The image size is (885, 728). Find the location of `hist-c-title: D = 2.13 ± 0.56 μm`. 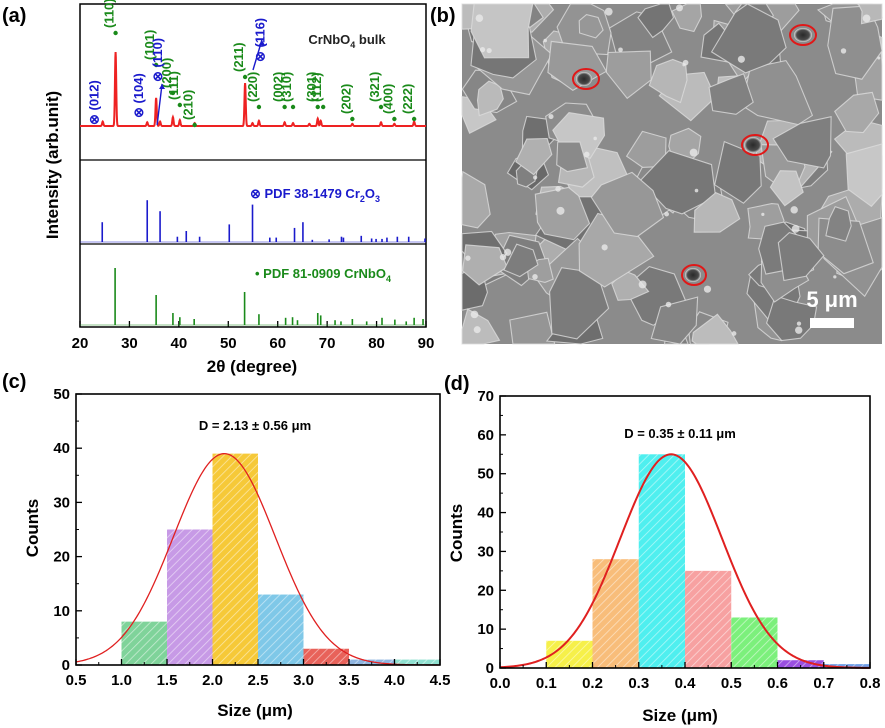

hist-c-title: D = 2.13 ± 0.56 μm is located at coordinates (255, 425).